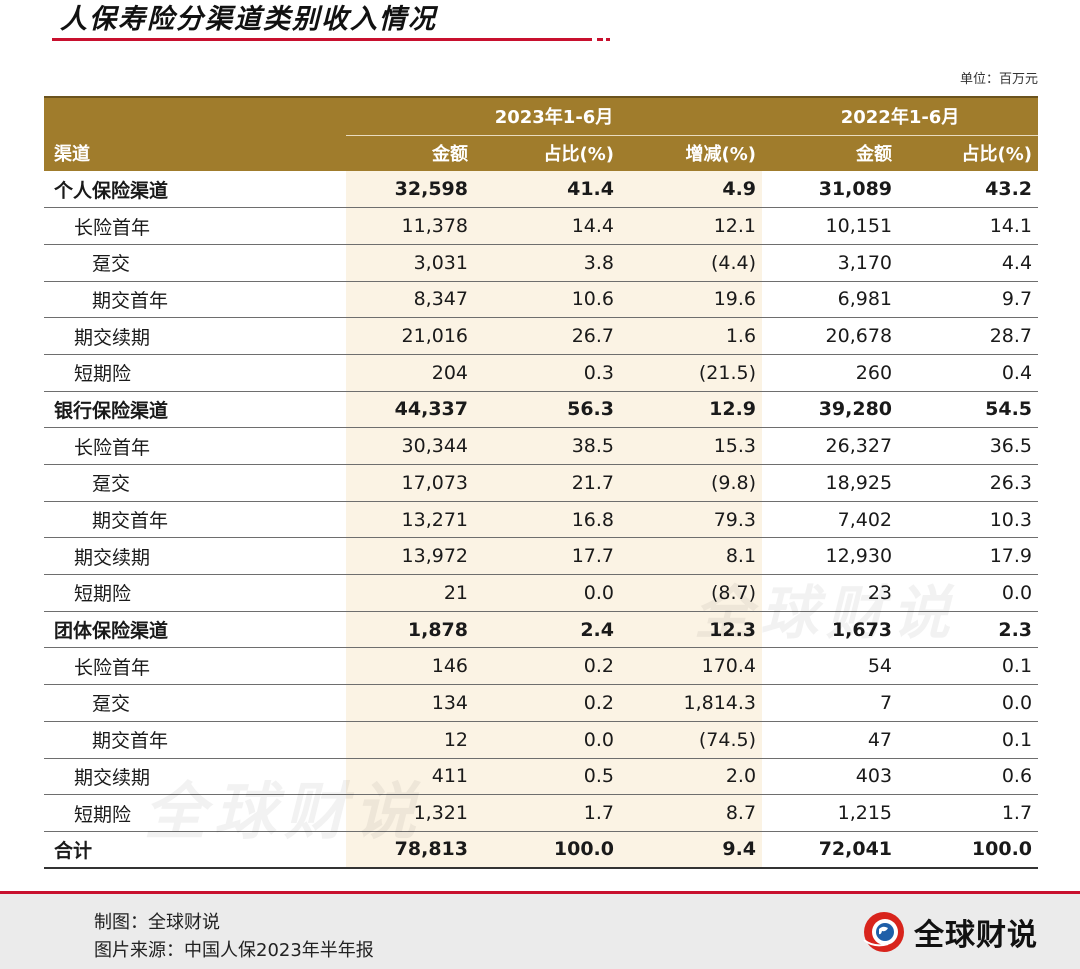 The image size is (1080, 969). Describe the element at coordinates (410, 556) in the screenshot. I see `cell-amount-2023: 13,972` at that location.